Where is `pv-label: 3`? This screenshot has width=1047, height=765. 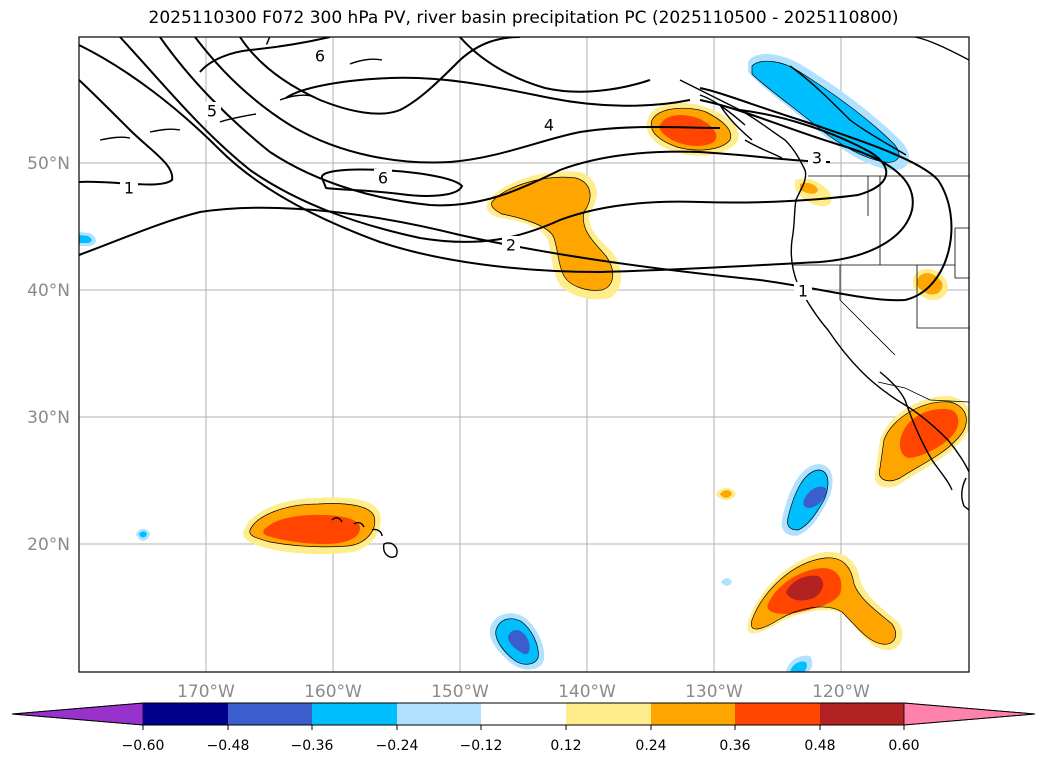 pv-label: 3 is located at coordinates (817, 158).